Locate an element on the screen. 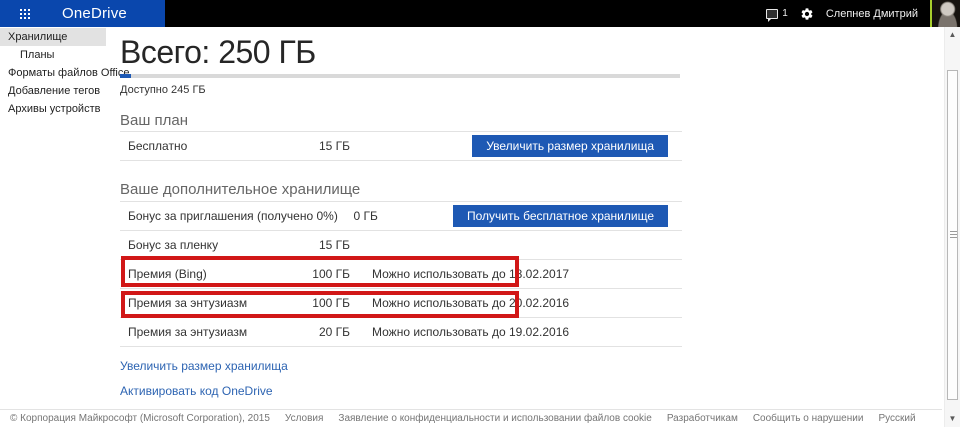  footer-link-language: Русский is located at coordinates (897, 418).